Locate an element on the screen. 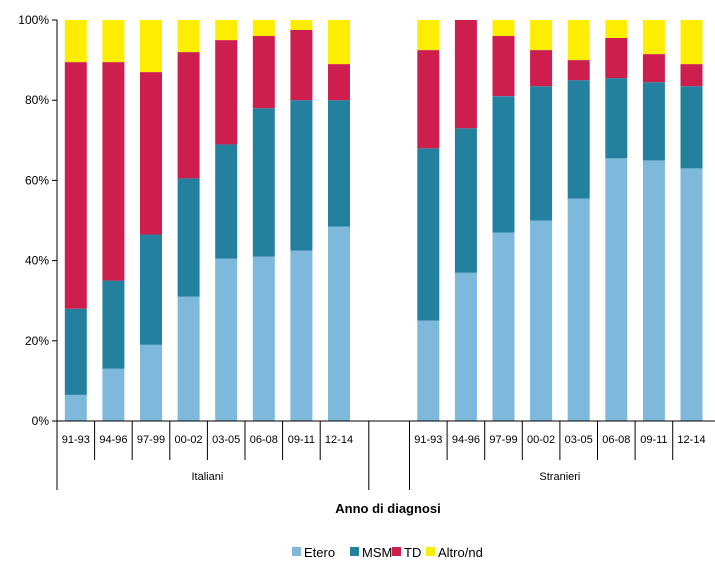  legend-label: TD is located at coordinates (412, 552).